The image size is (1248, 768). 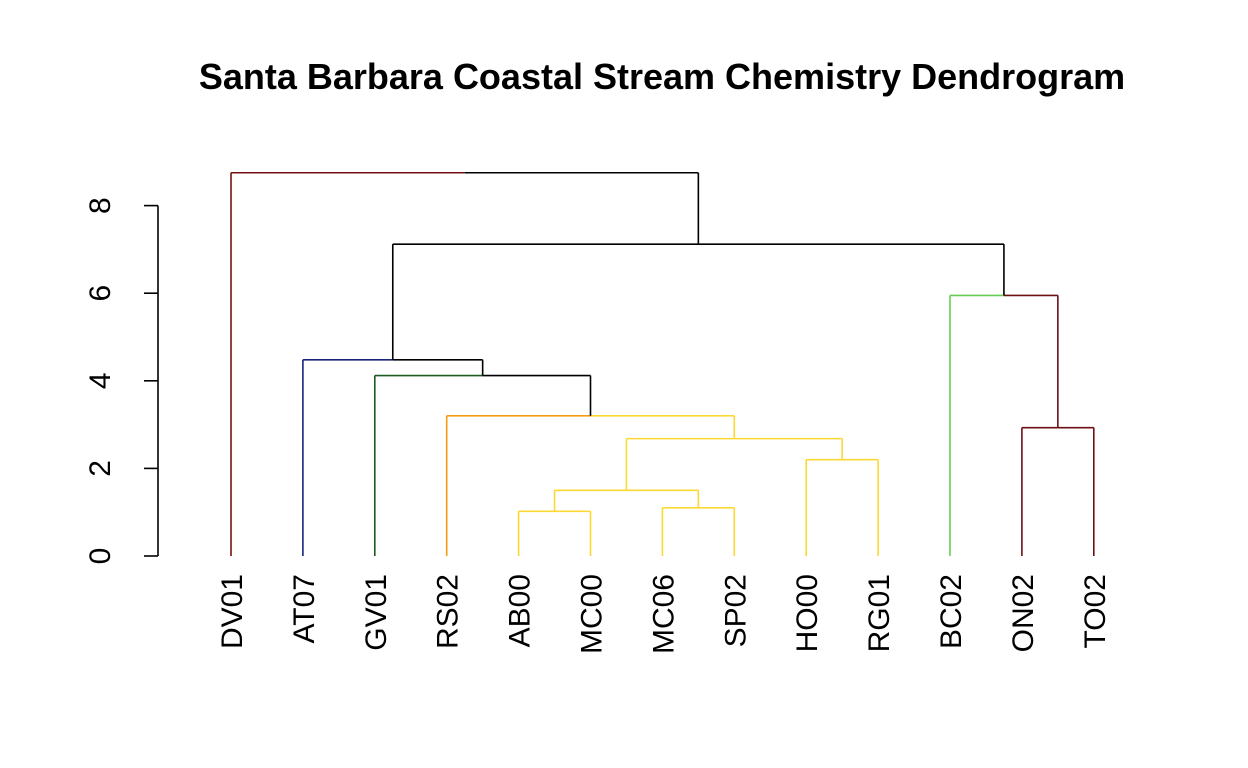 I want to click on leaf-label: MC06, so click(x=663, y=614).